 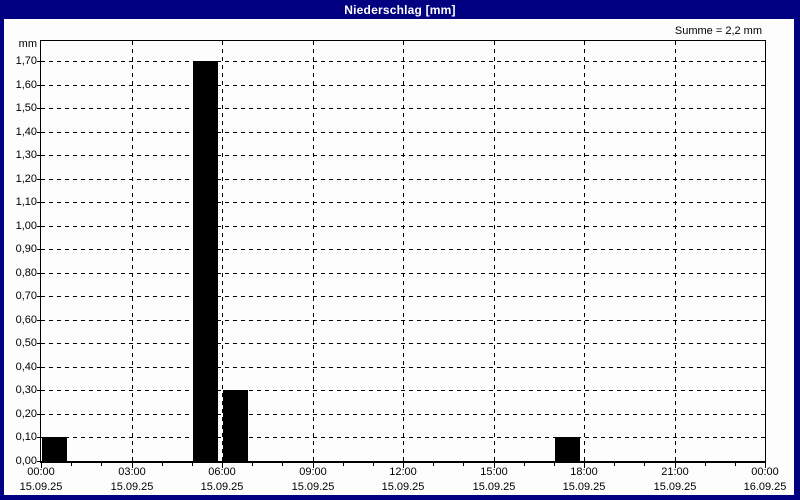 I want to click on window-title: Niederschlag [mm], so click(x=400, y=9).